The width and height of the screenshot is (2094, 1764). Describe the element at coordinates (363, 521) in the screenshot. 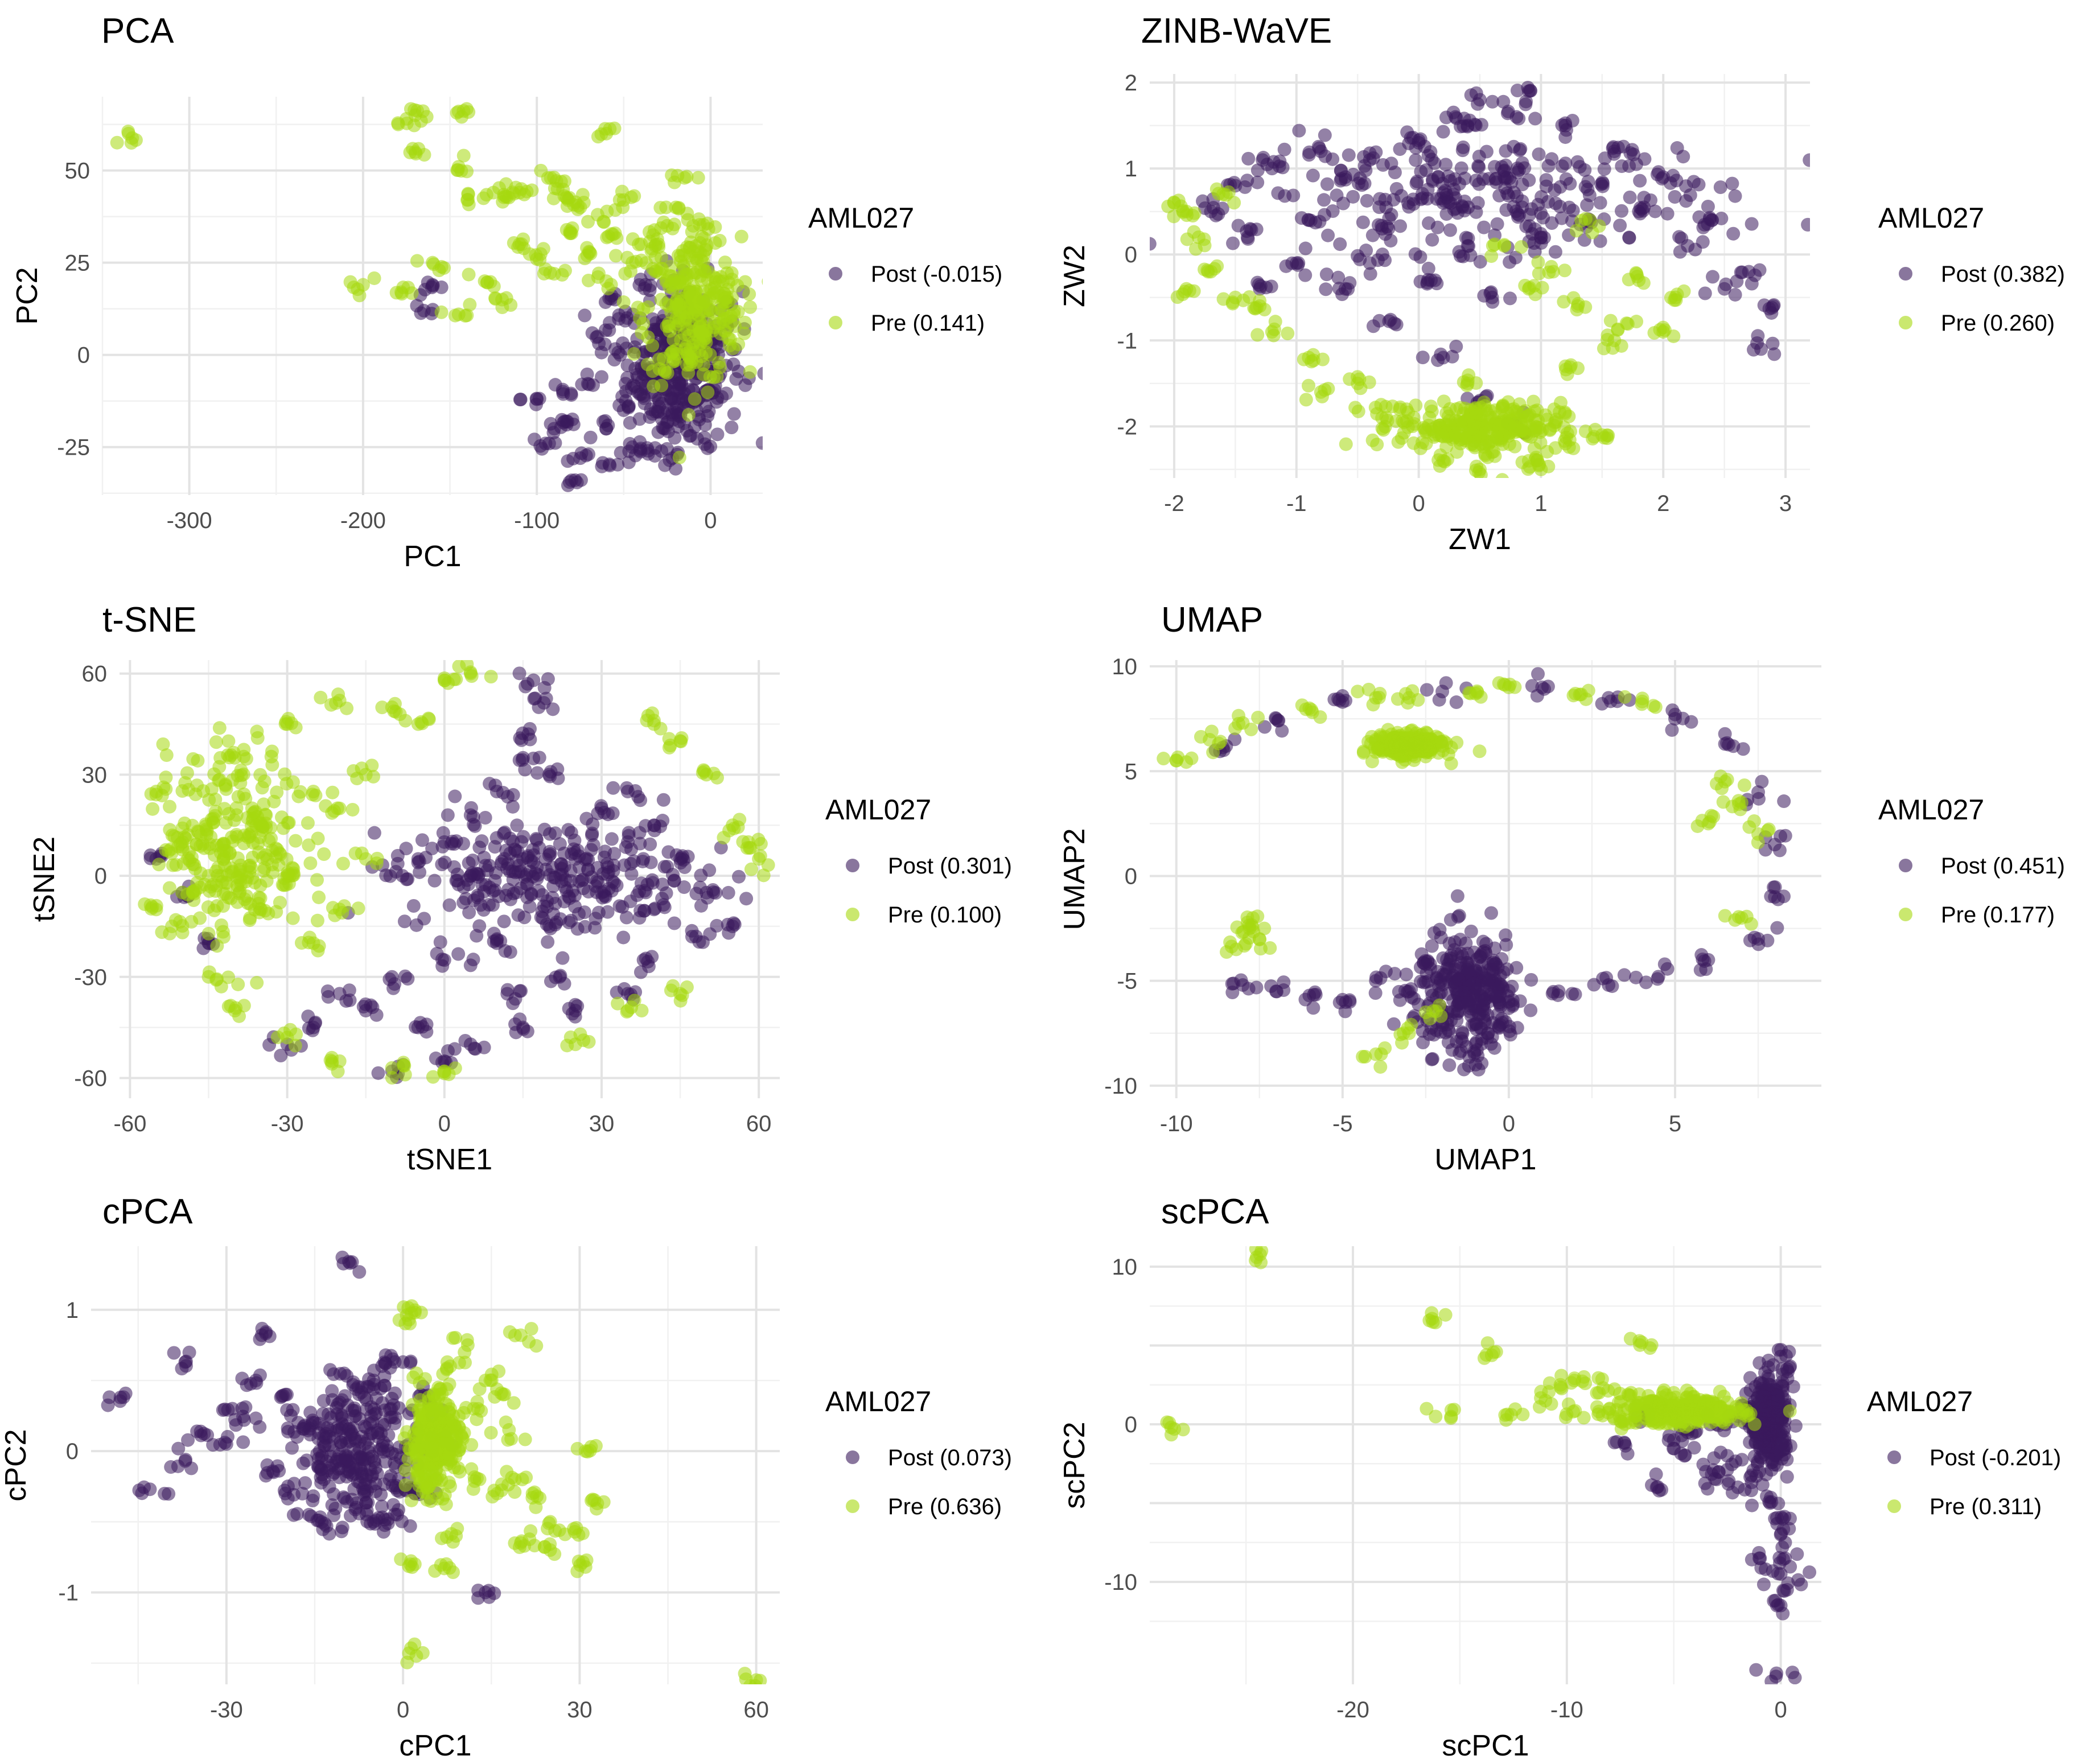

I see `x-tick-label: -200` at that location.